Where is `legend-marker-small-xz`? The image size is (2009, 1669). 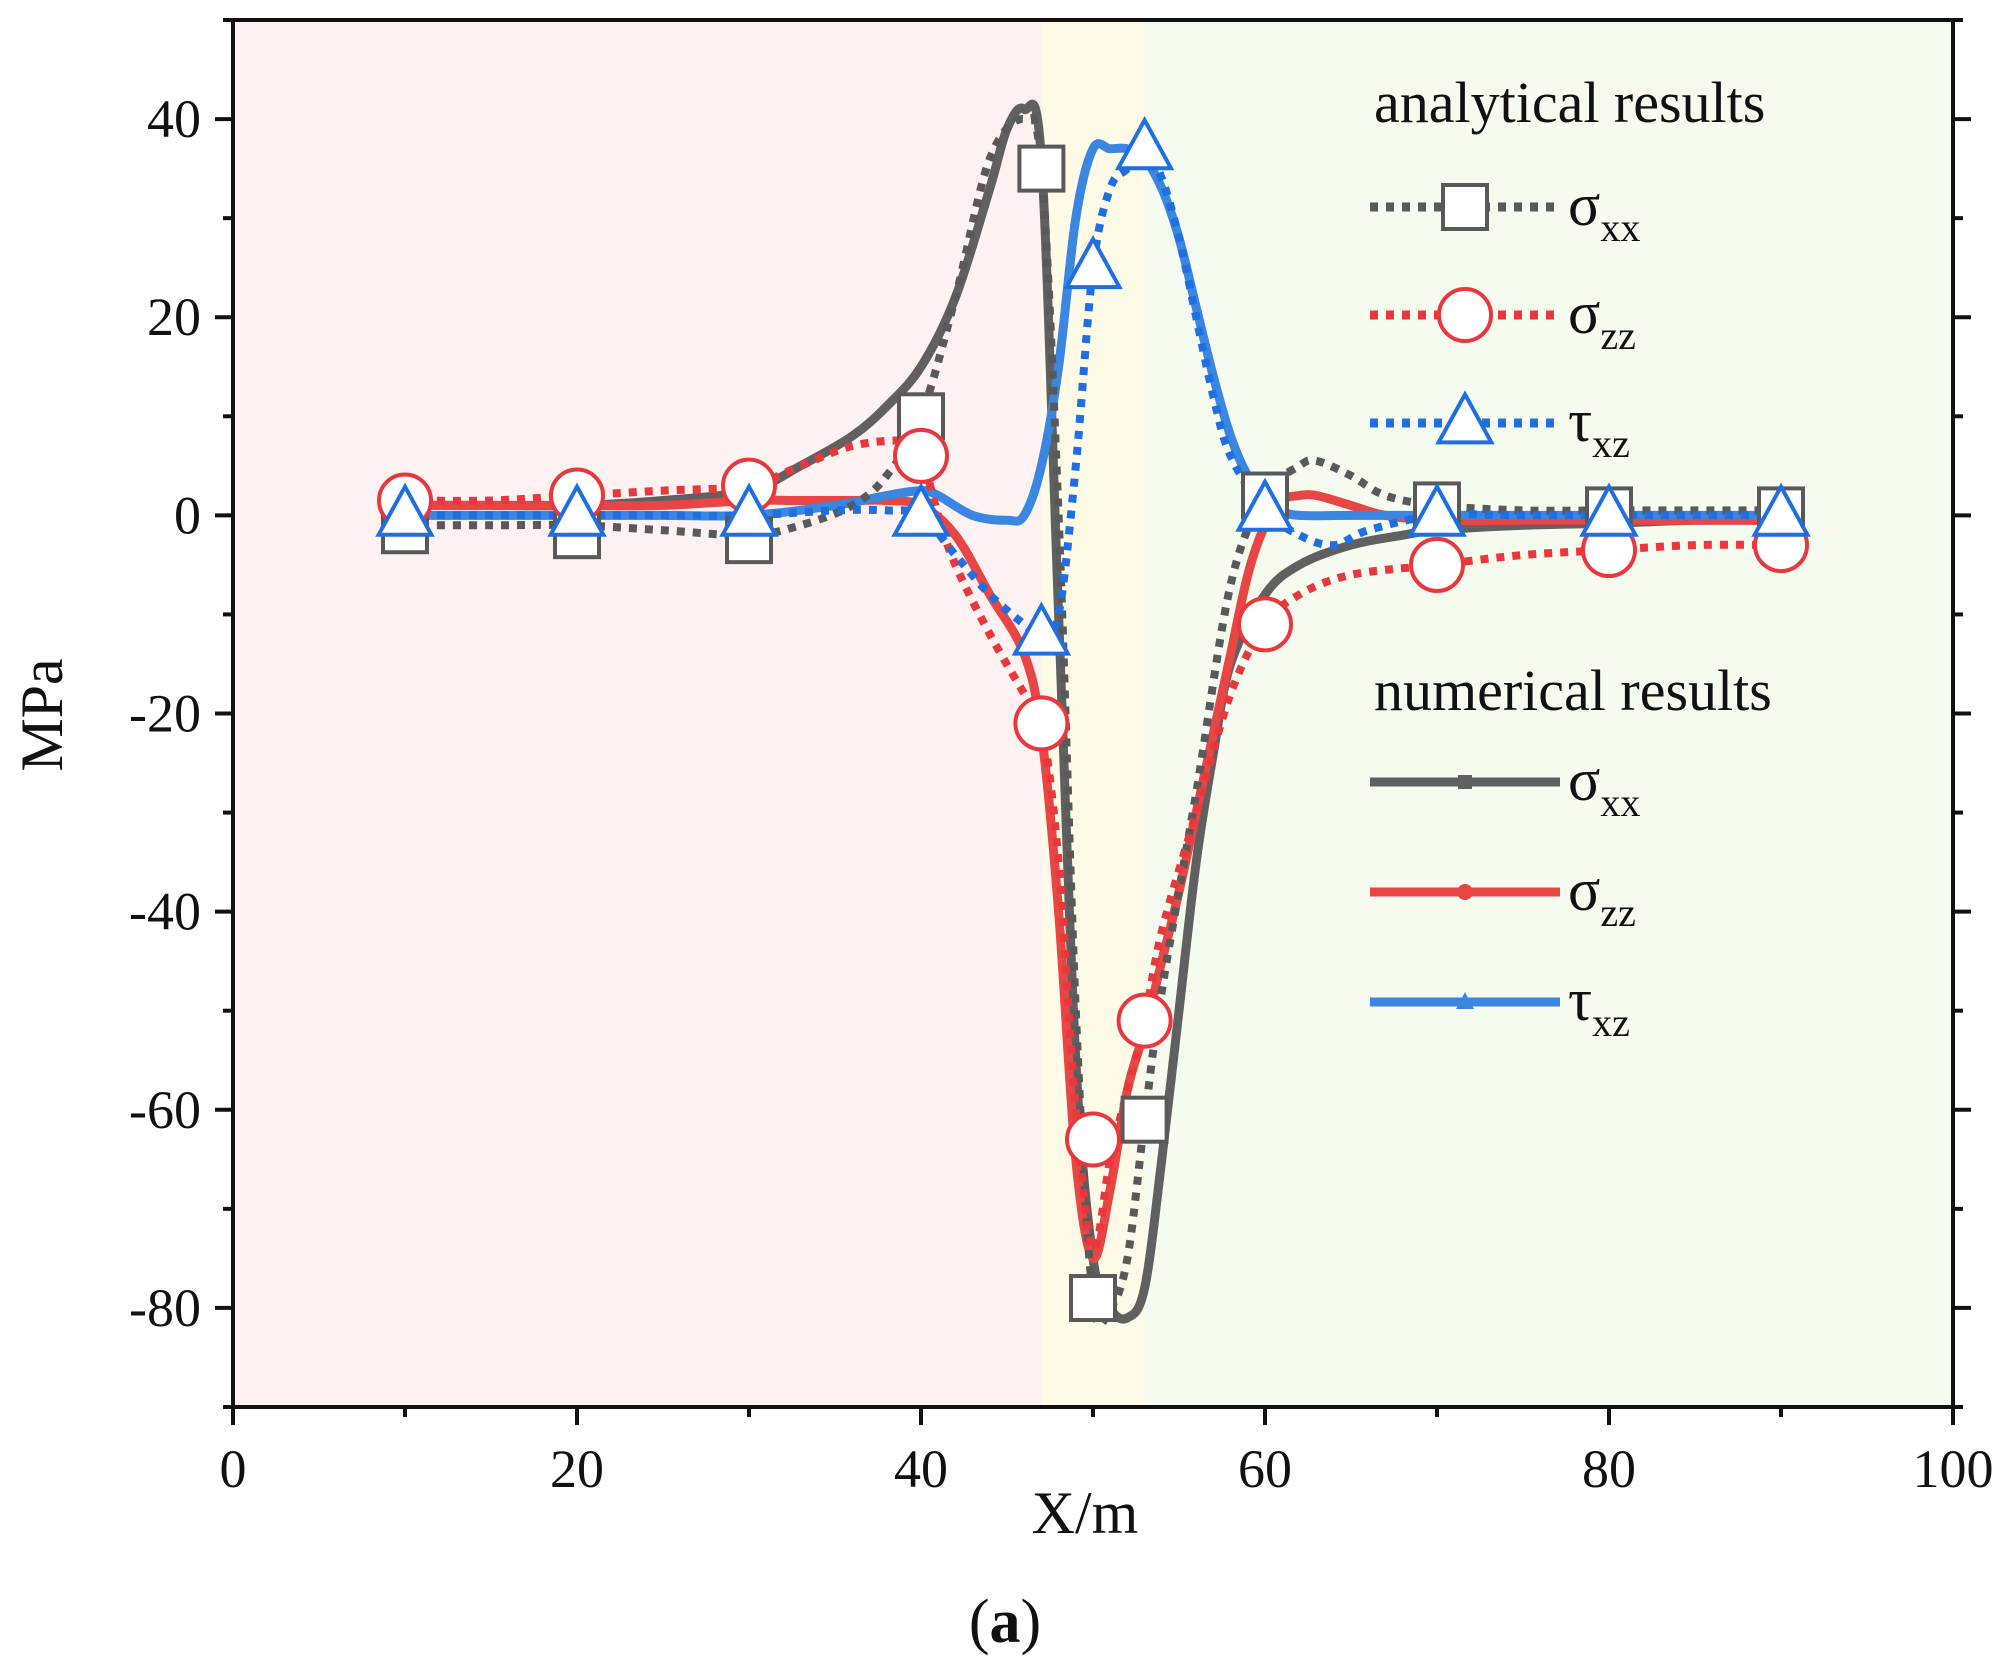
legend-marker-small-xz is located at coordinates (1465, 1000).